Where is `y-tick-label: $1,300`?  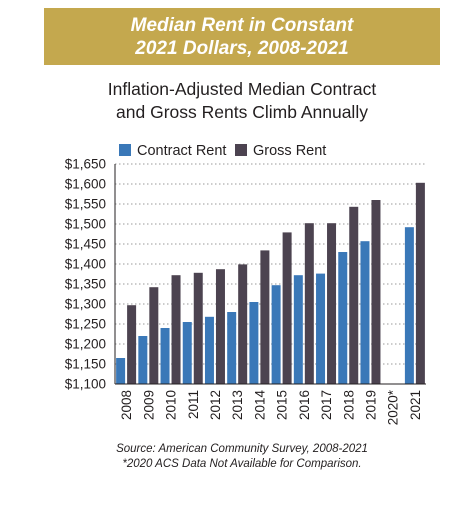
y-tick-label: $1,300 is located at coordinates (85, 304).